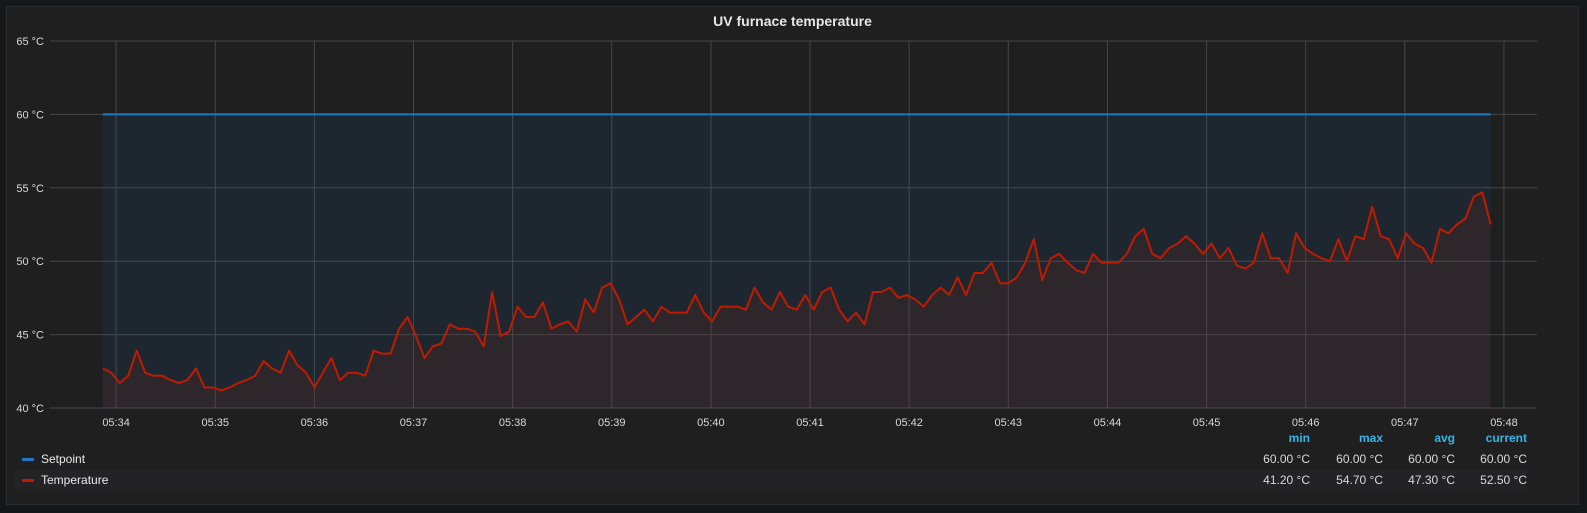 This screenshot has width=1587, height=513. What do you see at coordinates (1503, 480) in the screenshot?
I see `legend-value-current: 52.50 °C` at bounding box center [1503, 480].